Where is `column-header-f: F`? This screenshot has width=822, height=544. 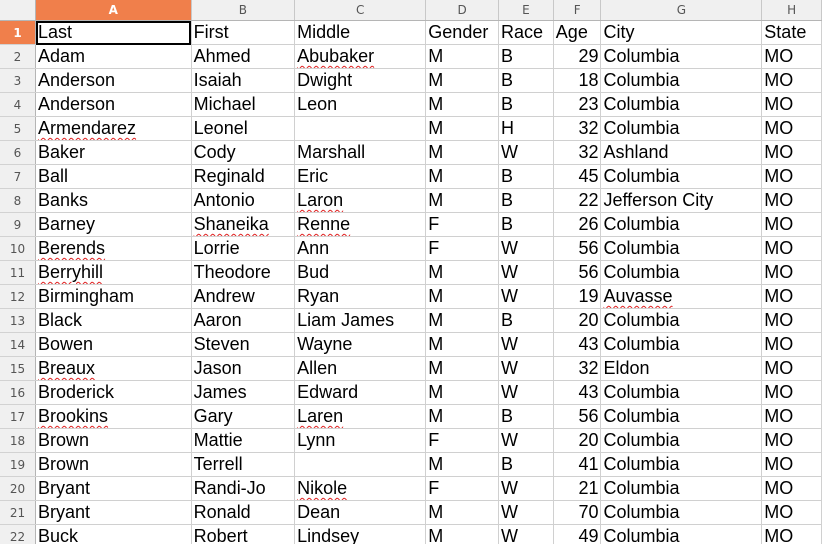 column-header-f: F is located at coordinates (577, 10).